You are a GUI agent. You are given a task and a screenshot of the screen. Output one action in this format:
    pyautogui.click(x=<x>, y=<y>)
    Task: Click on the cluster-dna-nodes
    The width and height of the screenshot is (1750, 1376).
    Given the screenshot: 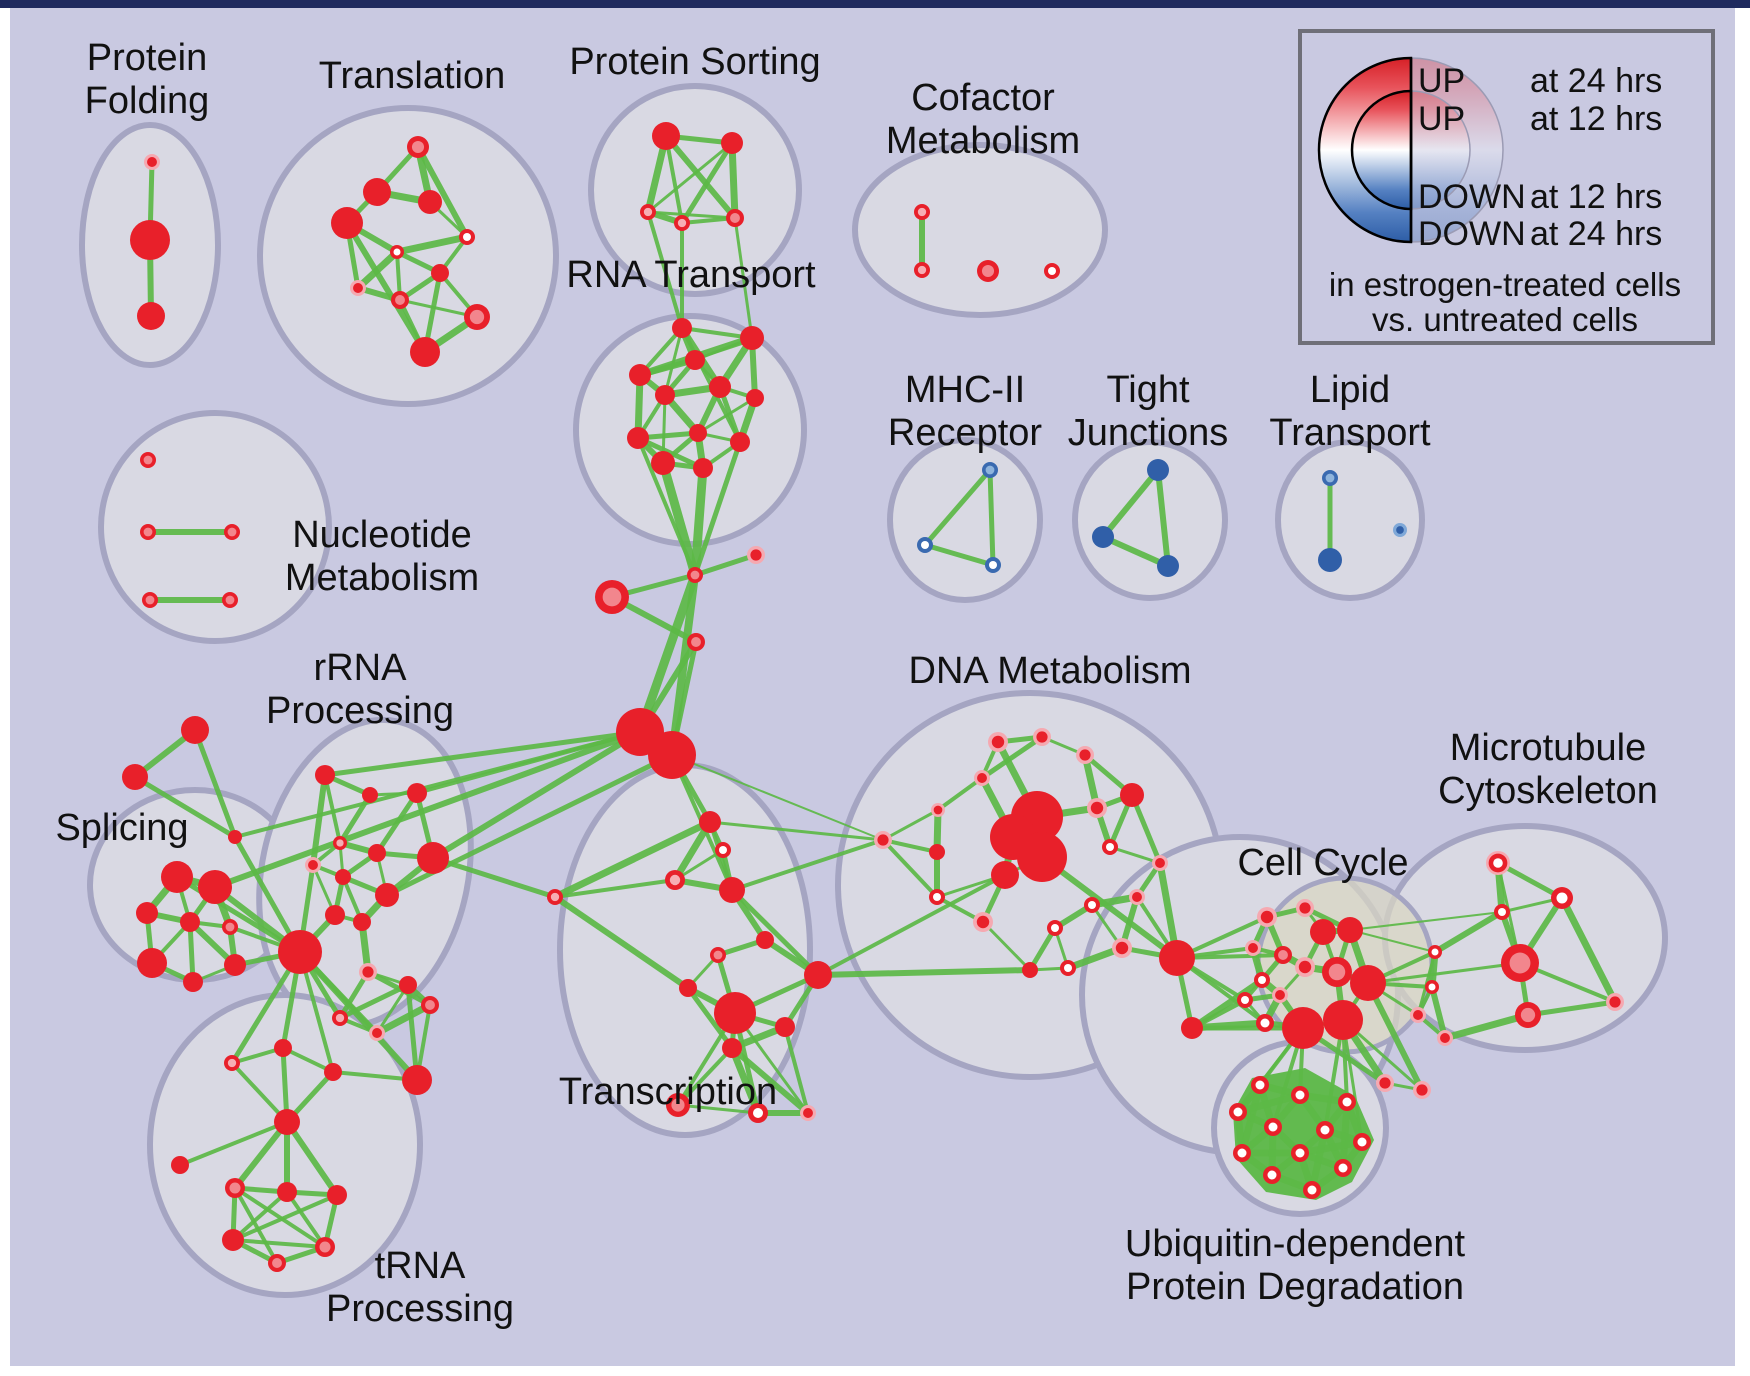 What is the action you would take?
    pyautogui.click(x=1034, y=853)
    